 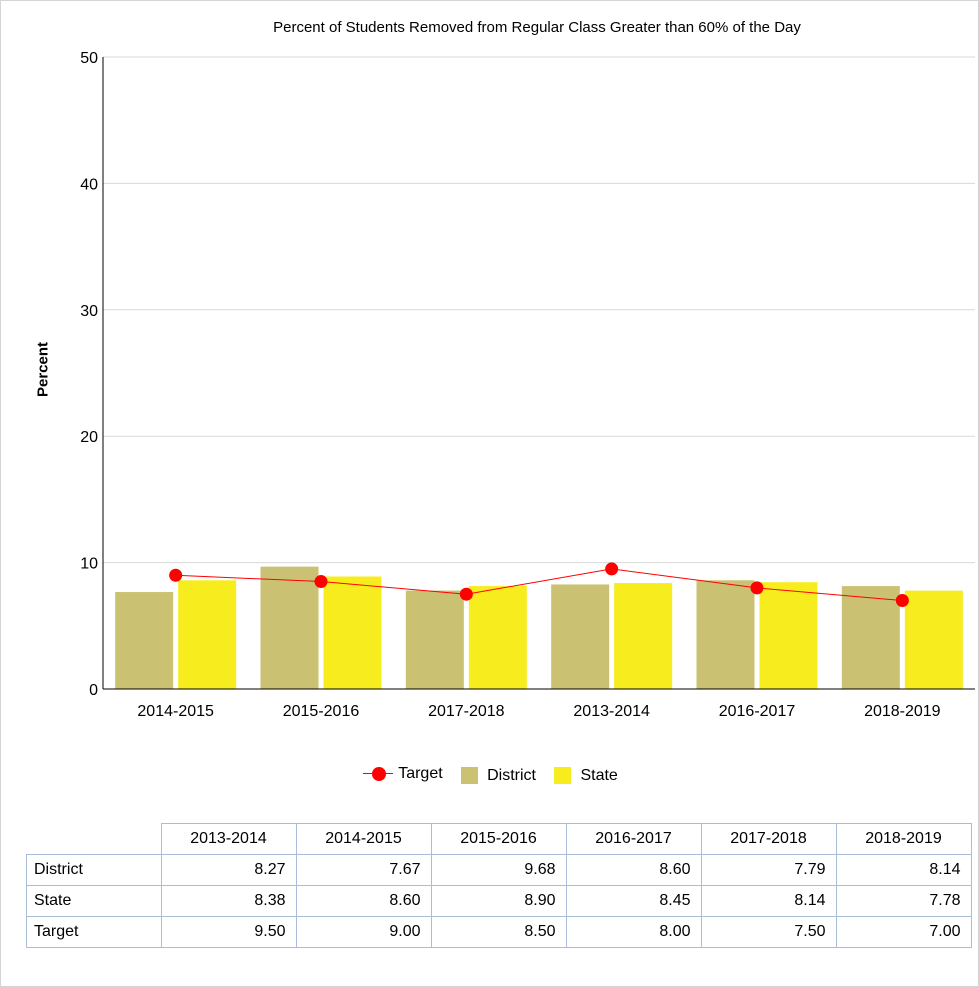 I want to click on row-label: District, so click(x=94, y=870).